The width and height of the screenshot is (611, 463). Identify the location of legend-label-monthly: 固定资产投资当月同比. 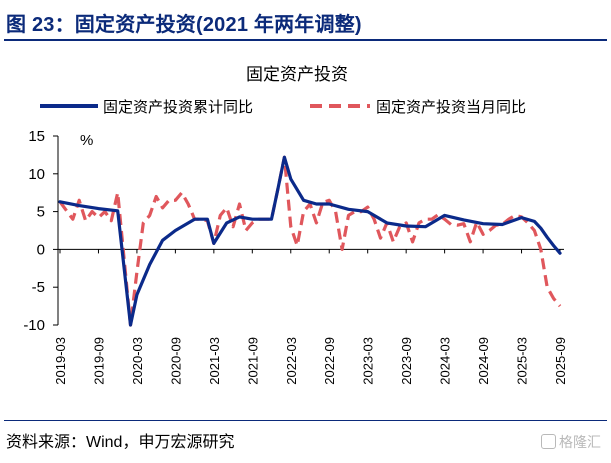
(451, 107).